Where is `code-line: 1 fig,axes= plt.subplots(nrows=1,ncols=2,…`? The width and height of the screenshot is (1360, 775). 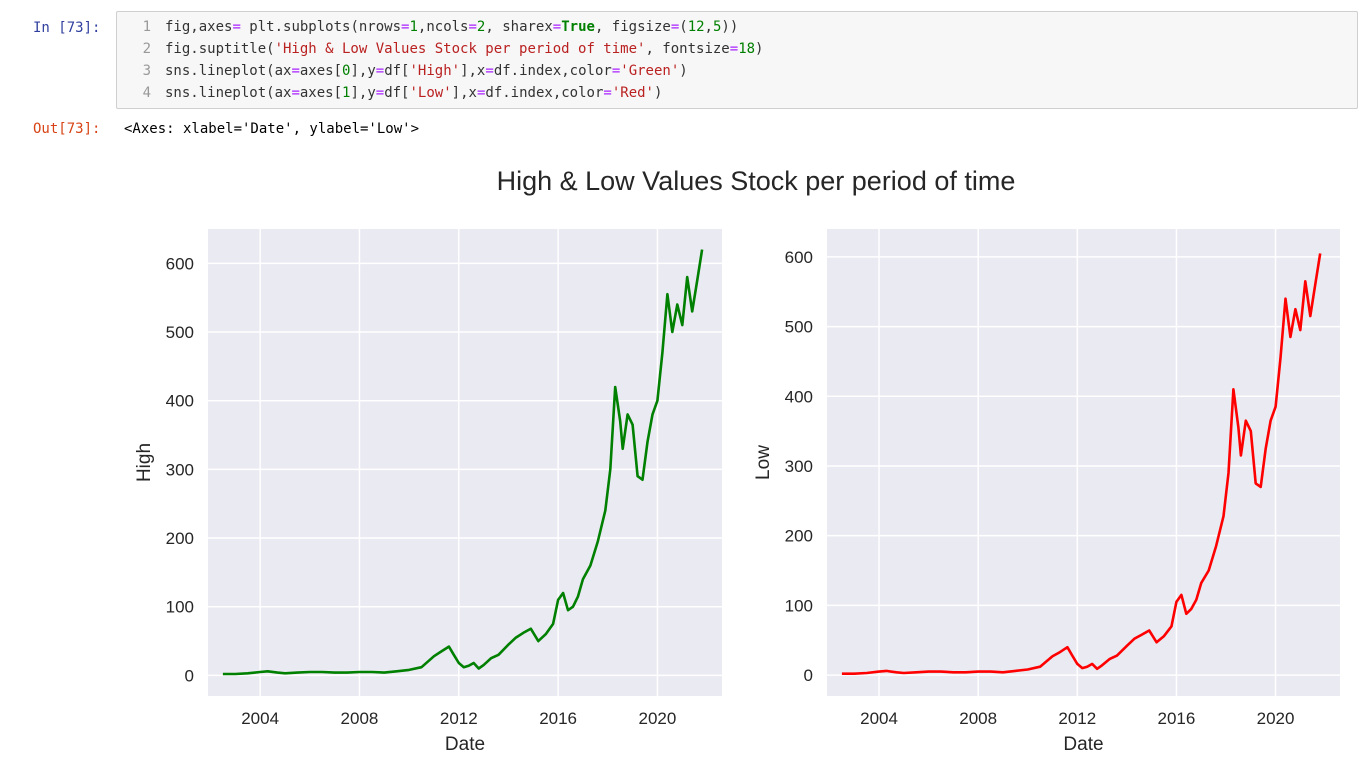 code-line: 1 fig,axes= plt.subplots(nrows=1,ncols=2,… is located at coordinates (428, 27).